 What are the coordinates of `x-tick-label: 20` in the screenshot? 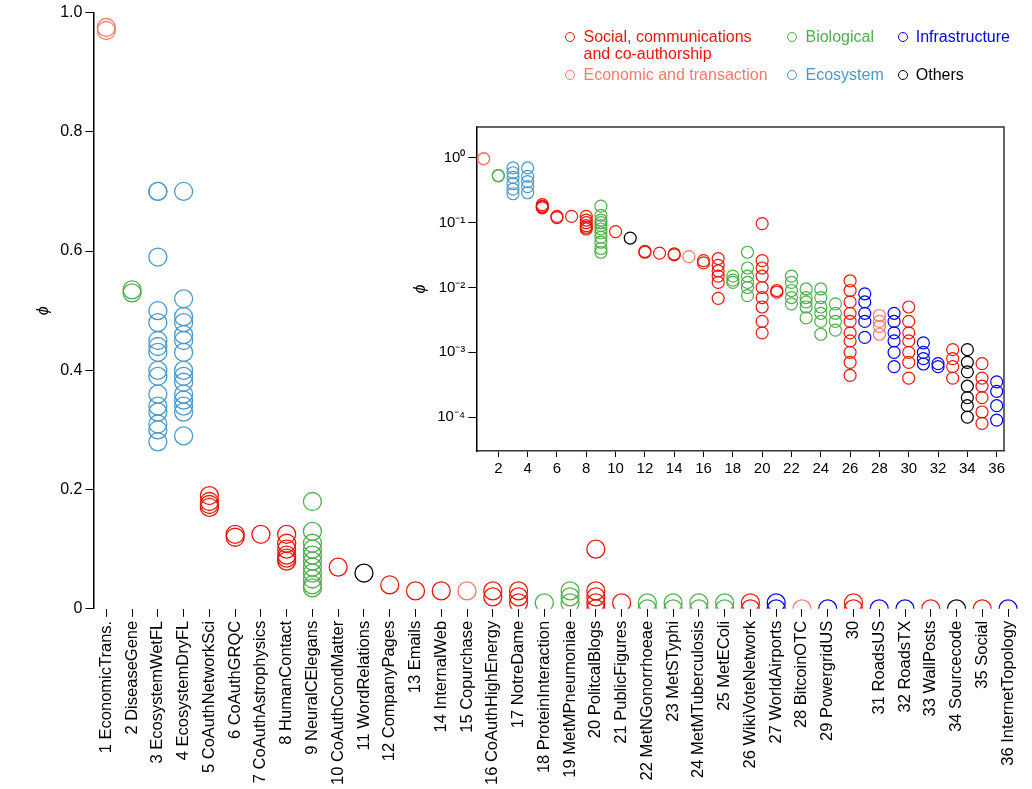 It's located at (762, 468).